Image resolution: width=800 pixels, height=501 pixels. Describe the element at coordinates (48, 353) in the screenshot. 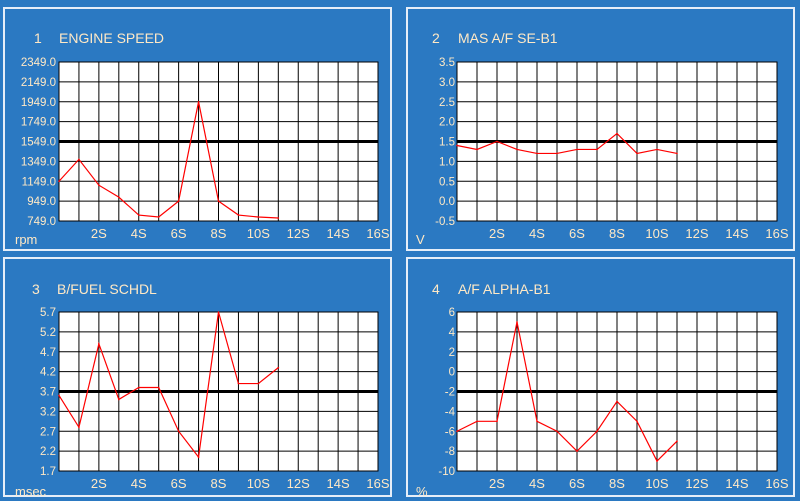

I see `y-tick-label: 4.7` at that location.